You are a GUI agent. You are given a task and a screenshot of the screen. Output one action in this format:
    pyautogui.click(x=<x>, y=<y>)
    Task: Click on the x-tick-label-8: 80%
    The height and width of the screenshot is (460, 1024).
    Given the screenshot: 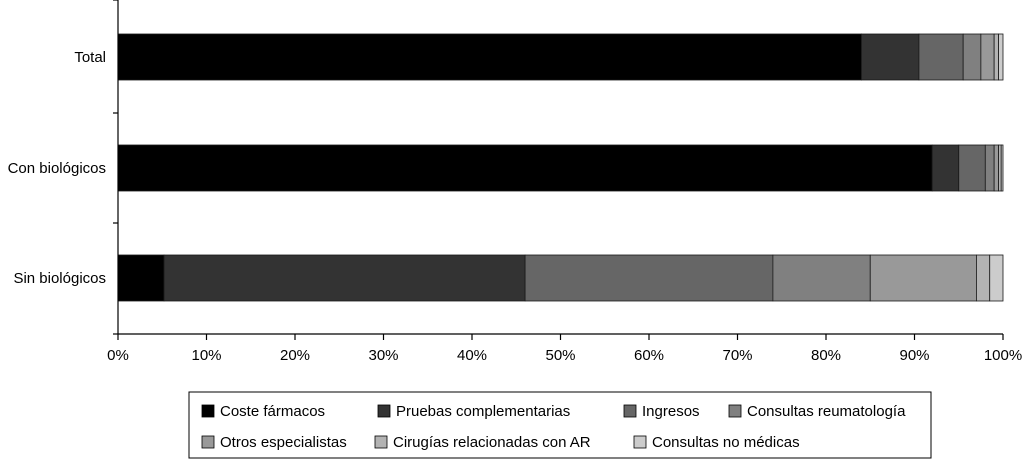 What is the action you would take?
    pyautogui.click(x=826, y=355)
    